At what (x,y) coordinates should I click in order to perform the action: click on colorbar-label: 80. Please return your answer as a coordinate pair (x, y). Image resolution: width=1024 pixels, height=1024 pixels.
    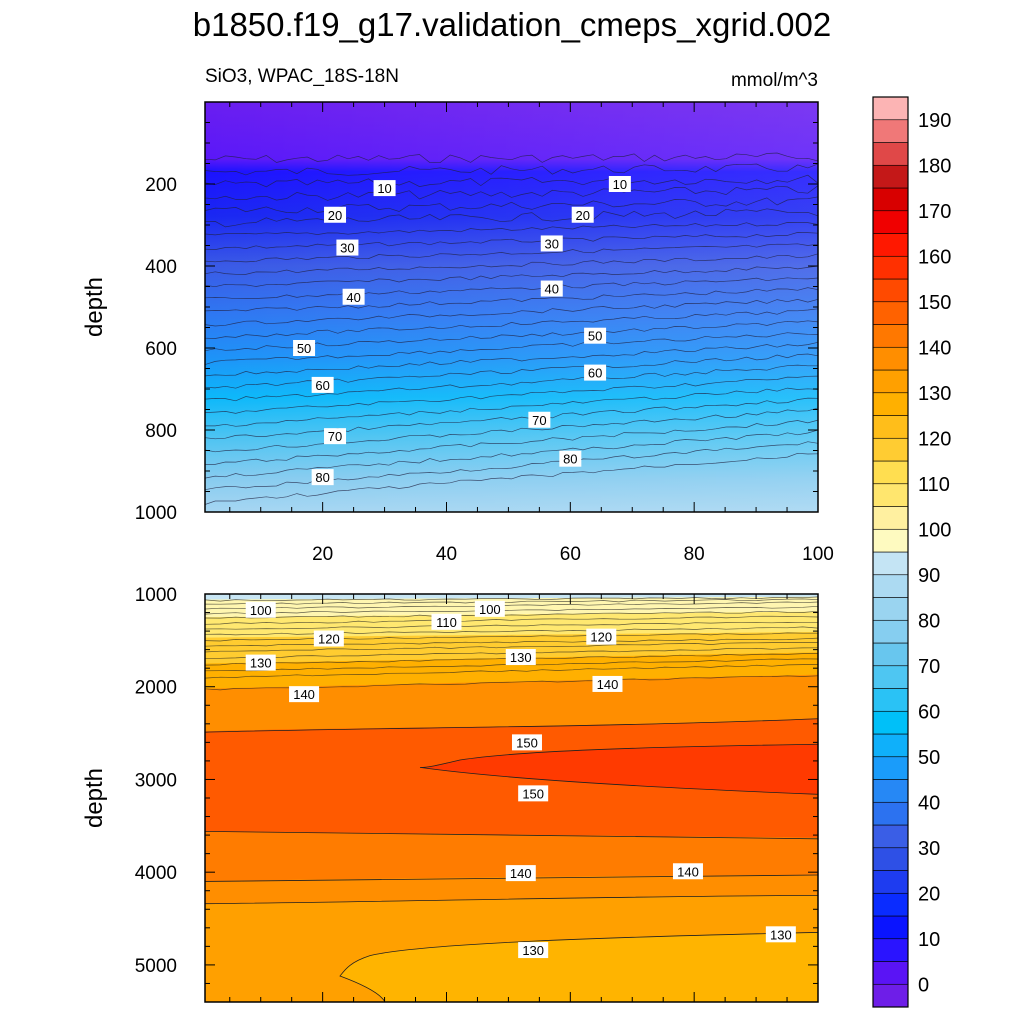
    Looking at the image, I should click on (929, 621).